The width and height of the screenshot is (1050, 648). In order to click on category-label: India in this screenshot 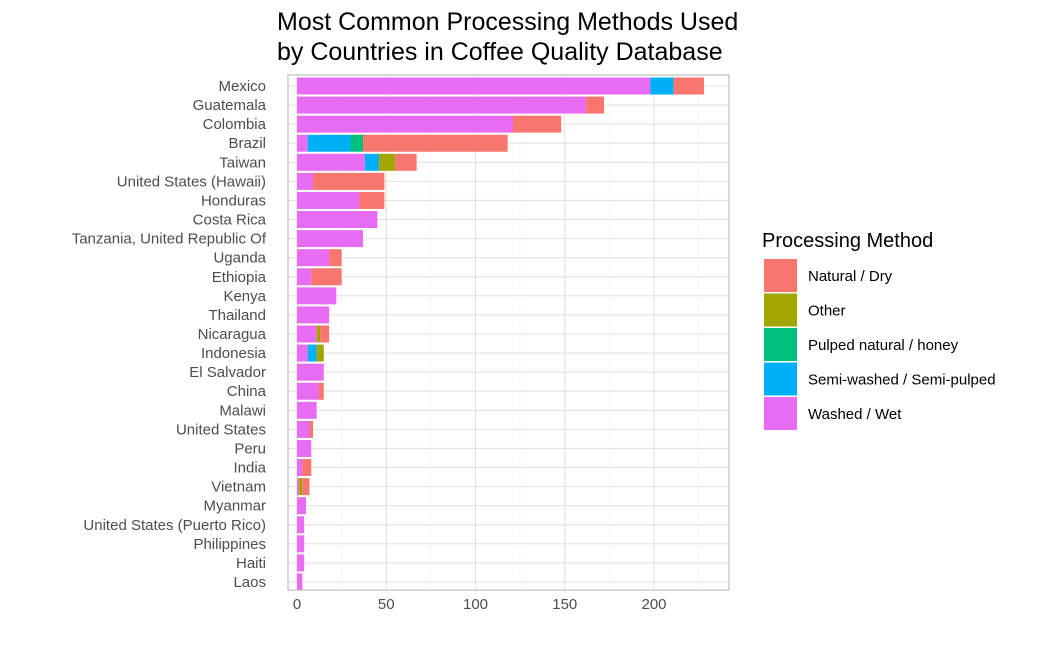, I will do `click(249, 468)`.